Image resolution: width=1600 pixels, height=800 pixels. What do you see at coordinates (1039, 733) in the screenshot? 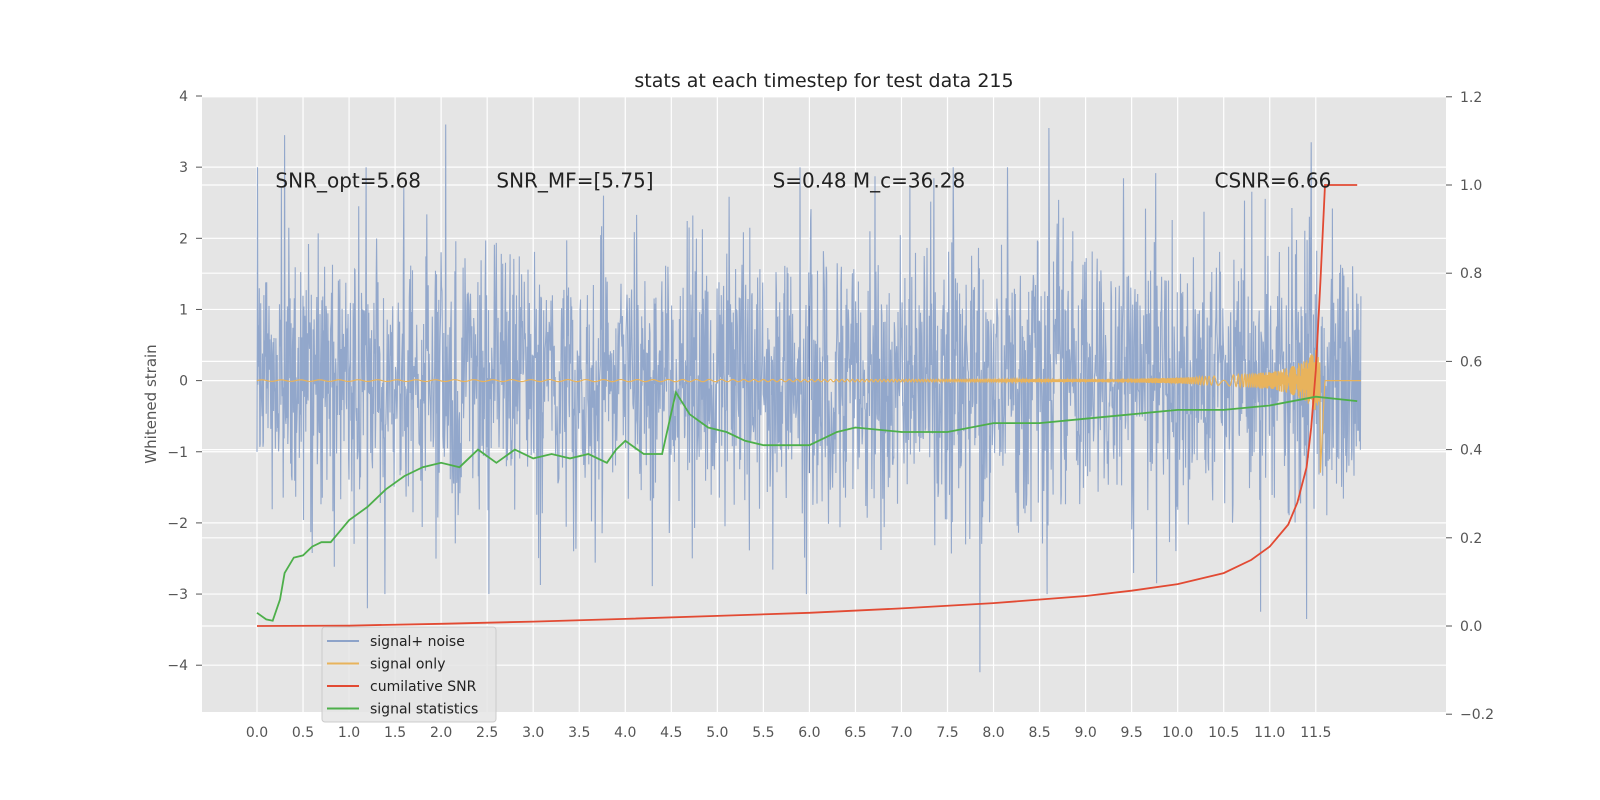
I see `x-tick-label: 8.5` at bounding box center [1039, 733].